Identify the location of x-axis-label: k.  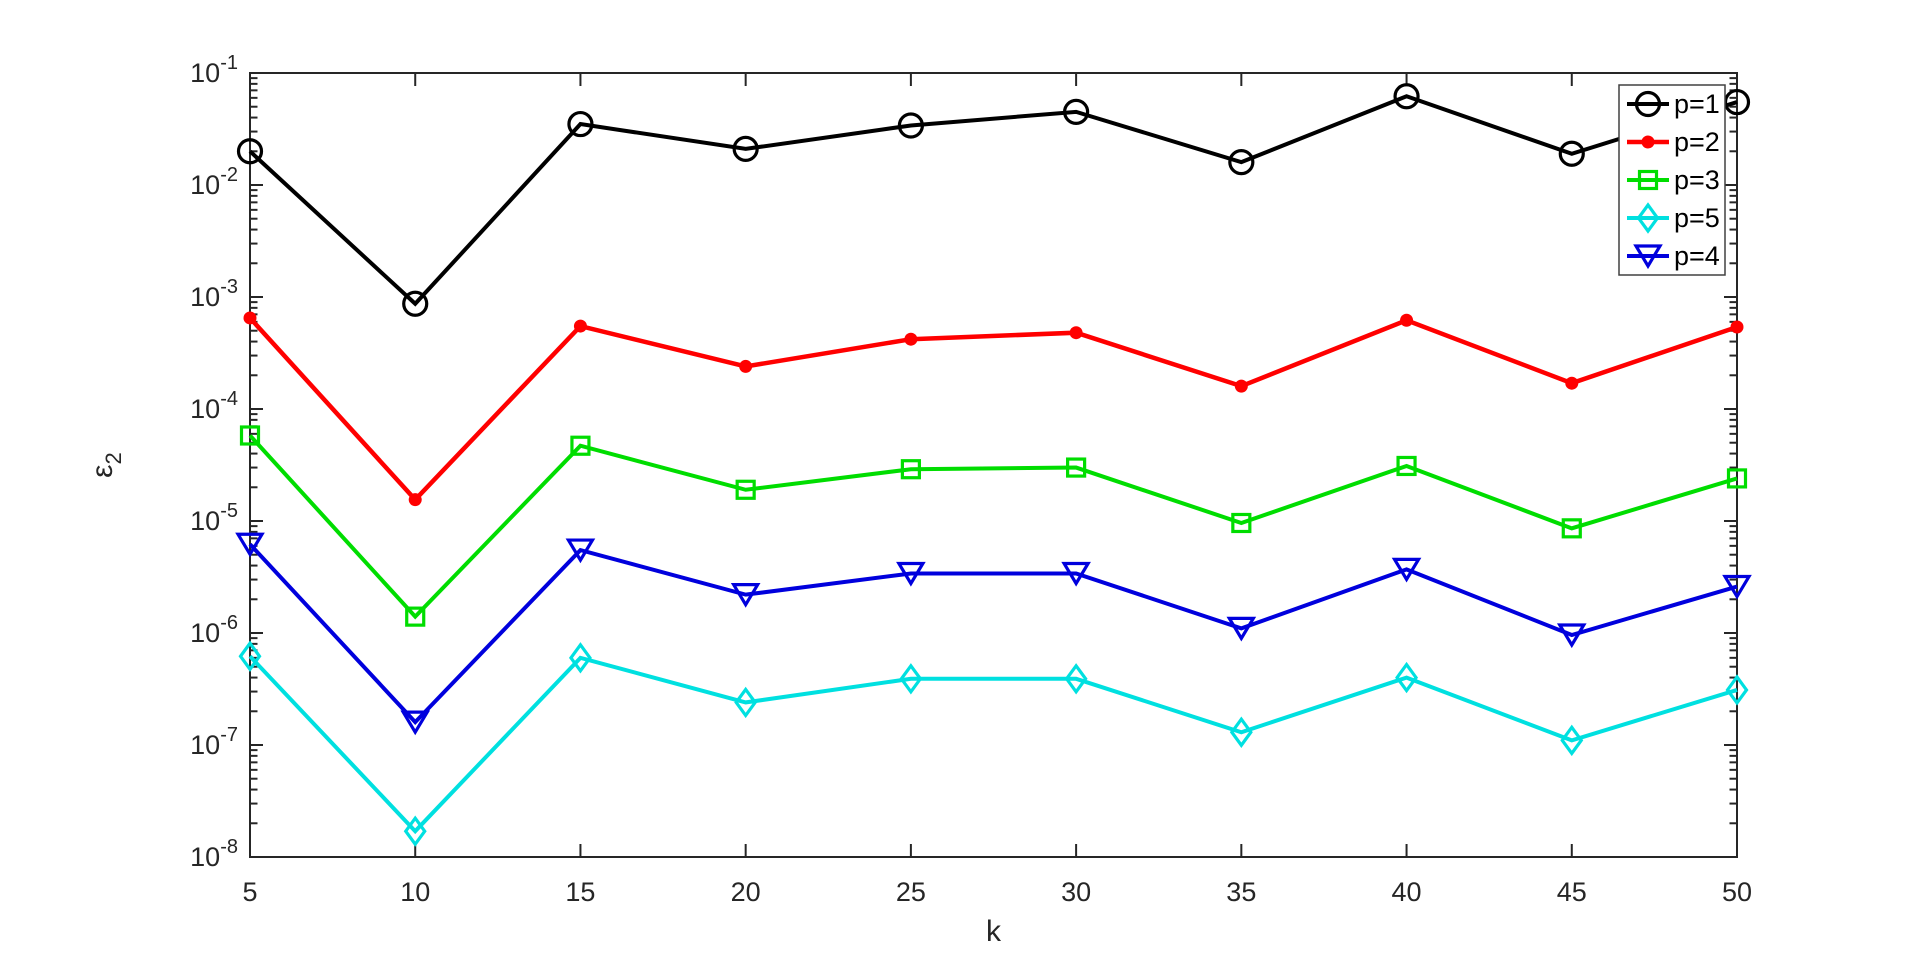
(994, 931).